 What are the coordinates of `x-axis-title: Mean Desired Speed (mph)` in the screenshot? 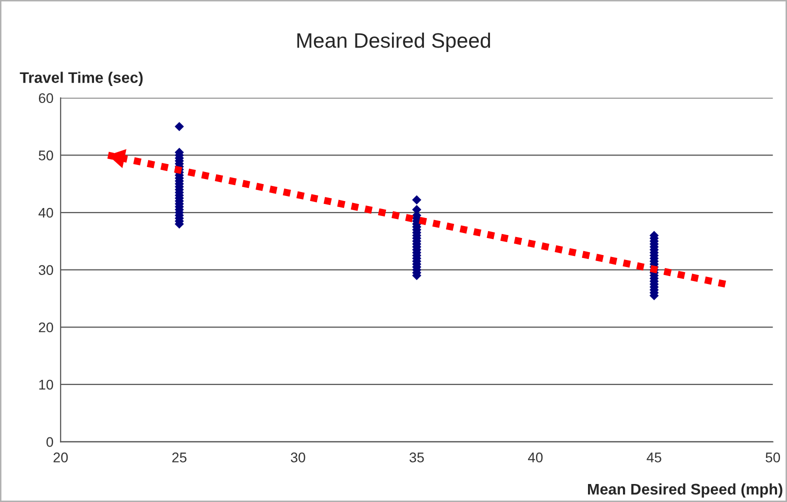 It's located at (685, 490).